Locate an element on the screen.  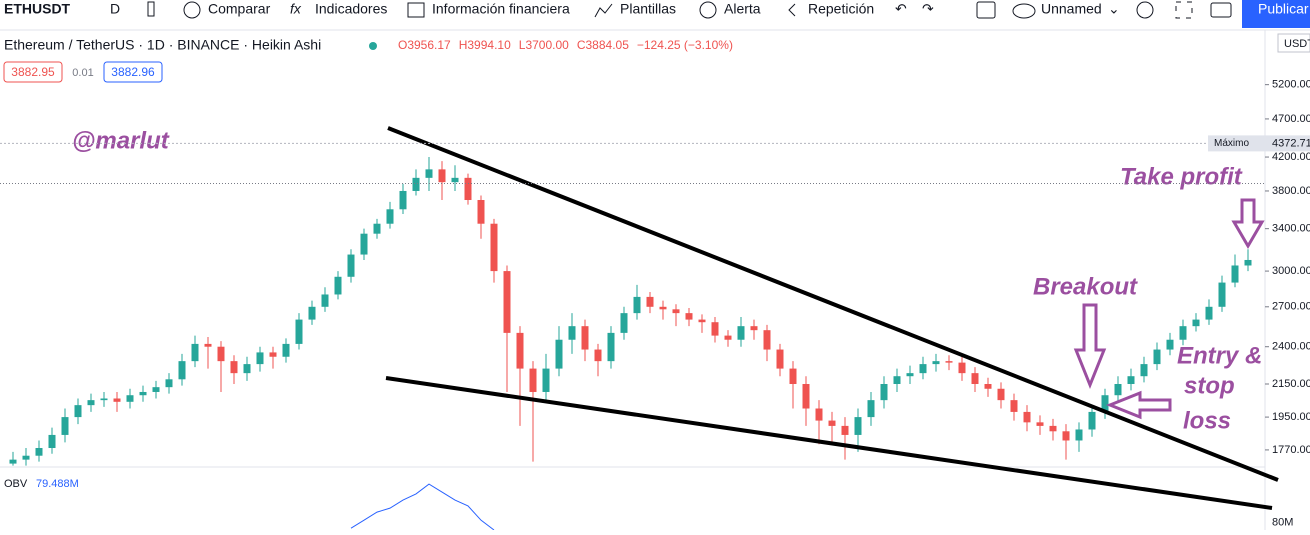
settings-icon is located at coordinates (1145, 10).